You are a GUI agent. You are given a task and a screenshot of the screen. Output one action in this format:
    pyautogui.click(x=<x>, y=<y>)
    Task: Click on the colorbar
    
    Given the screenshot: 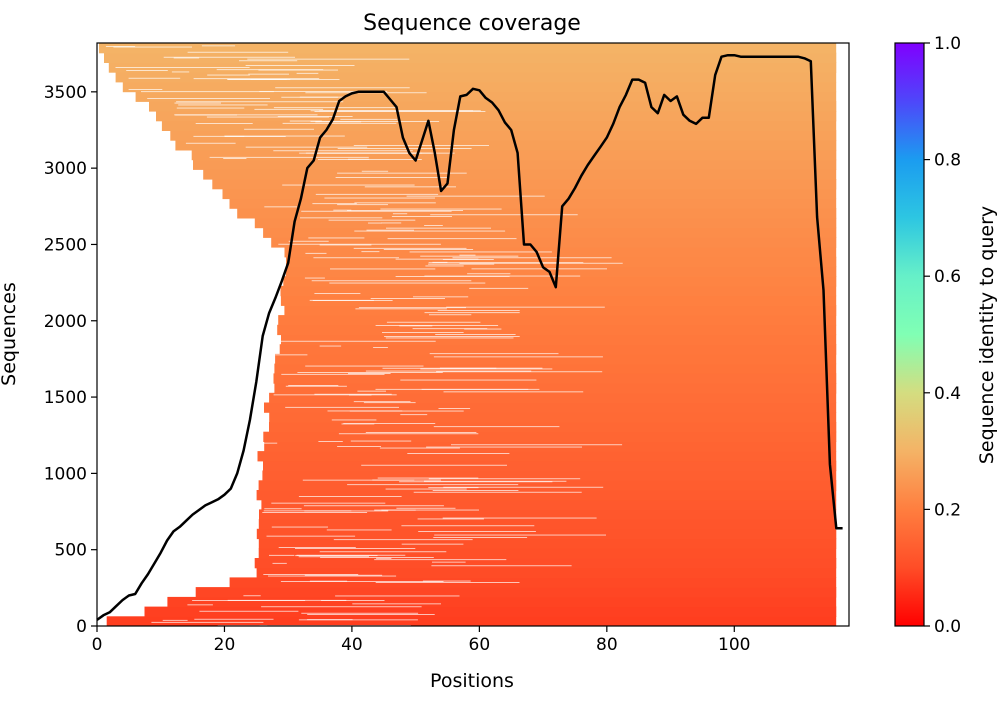 What is the action you would take?
    pyautogui.click(x=909, y=334)
    